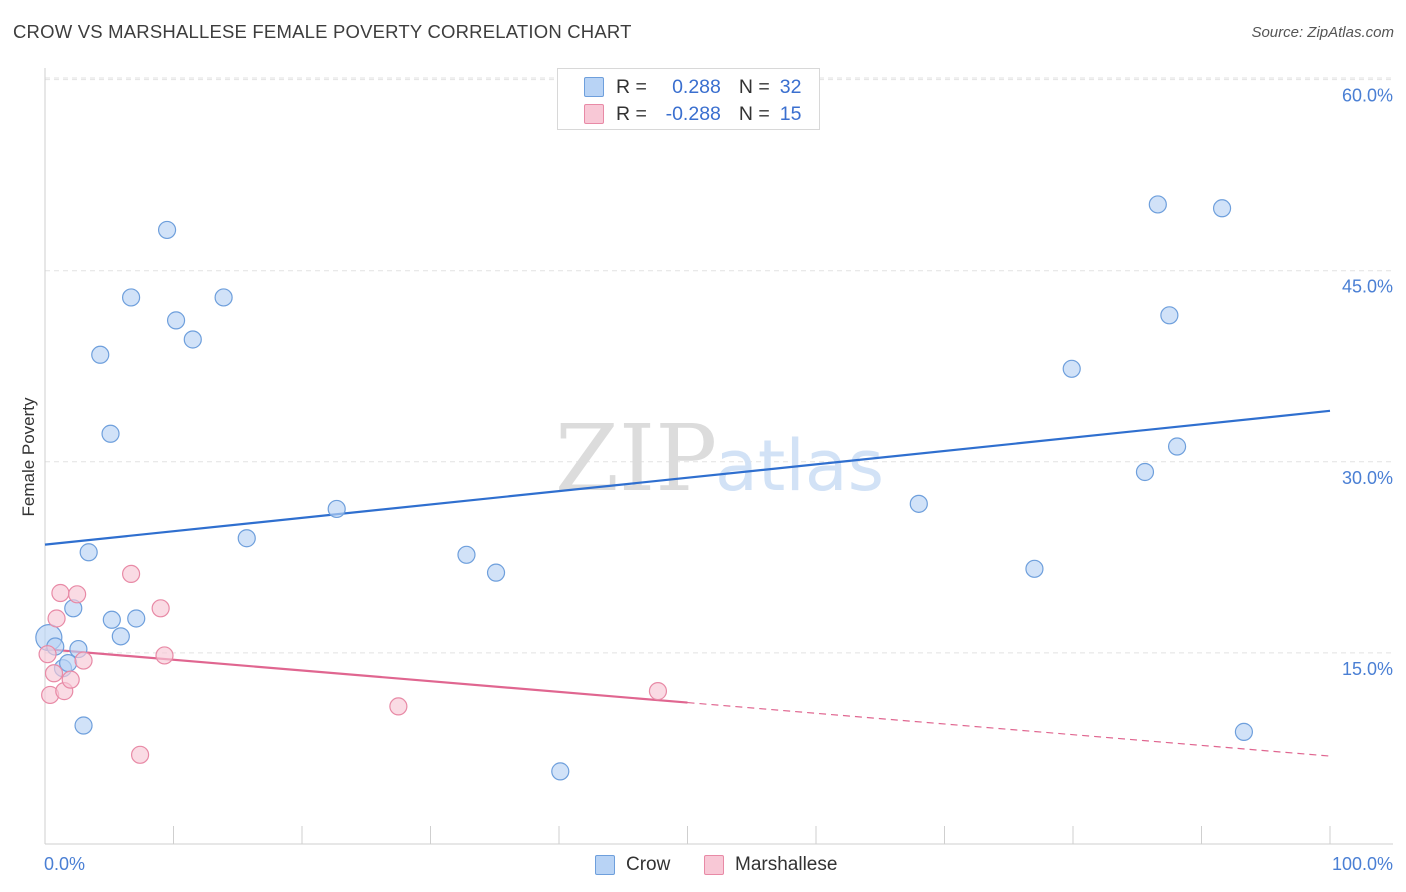  I want to click on watermark: ZIP atlas, so click(719, 458).